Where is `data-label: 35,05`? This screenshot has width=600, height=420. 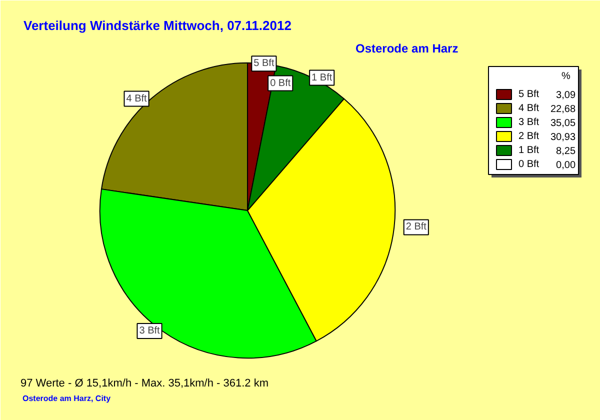
data-label: 35,05 is located at coordinates (563, 123).